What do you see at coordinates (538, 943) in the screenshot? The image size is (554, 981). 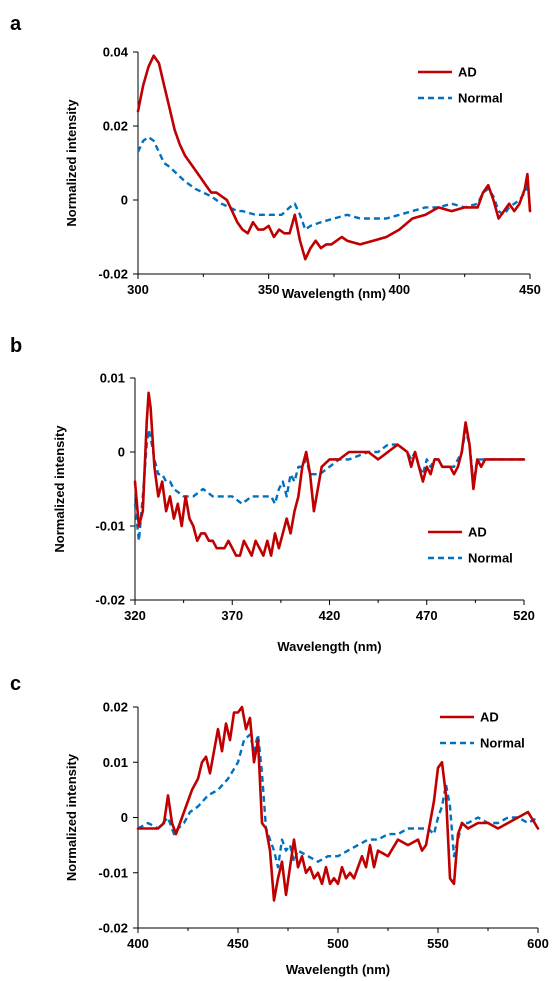 I see `x-tick-label: 600` at bounding box center [538, 943].